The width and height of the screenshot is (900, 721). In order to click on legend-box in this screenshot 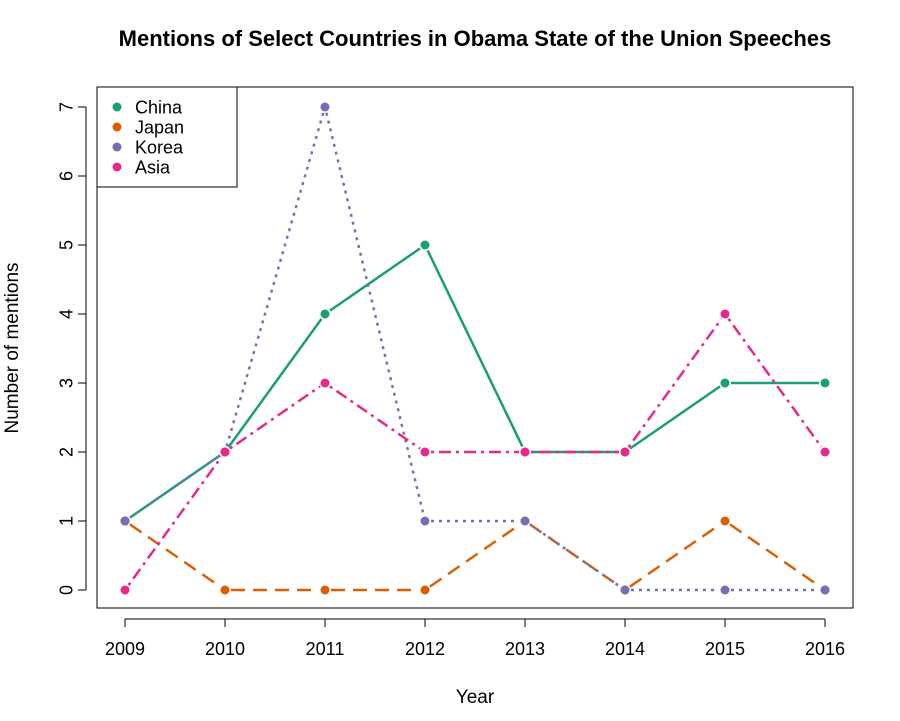, I will do `click(167, 137)`.